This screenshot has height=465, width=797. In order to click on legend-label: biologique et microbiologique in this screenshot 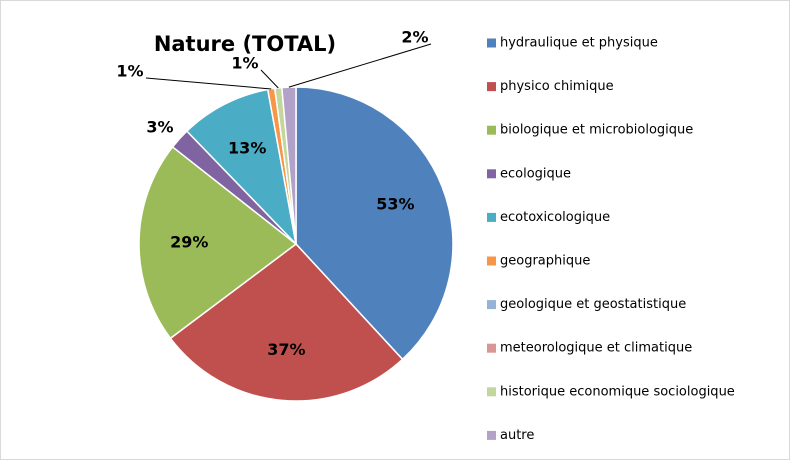, I will do `click(596, 130)`.